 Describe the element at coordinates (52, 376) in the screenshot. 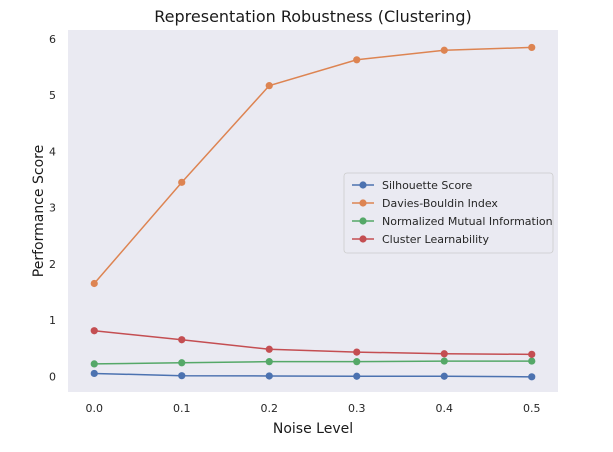

I see `y-tick-label: 0` at that location.